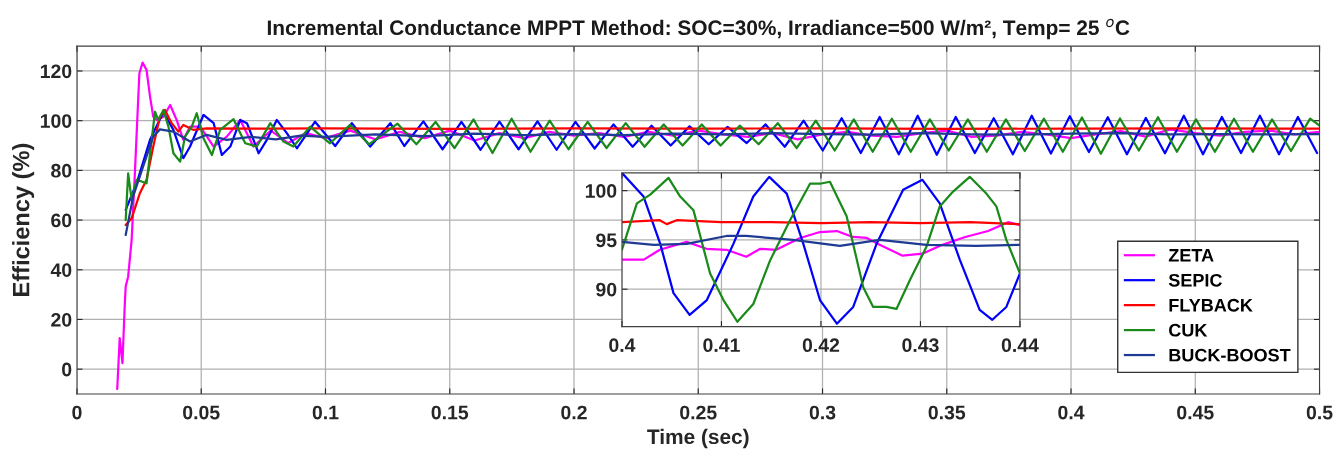 Image resolution: width=1341 pixels, height=466 pixels. Describe the element at coordinates (574, 412) in the screenshot. I see `x-tick-label: 0.2` at that location.